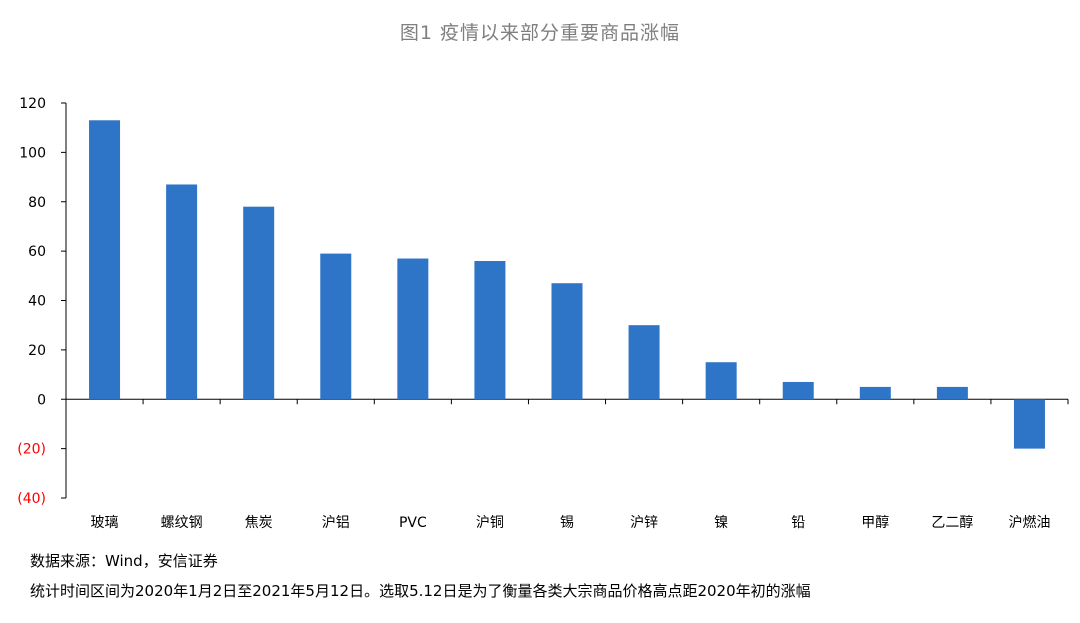  Describe the element at coordinates (644, 523) in the screenshot. I see `category-label: 沪锌` at that location.